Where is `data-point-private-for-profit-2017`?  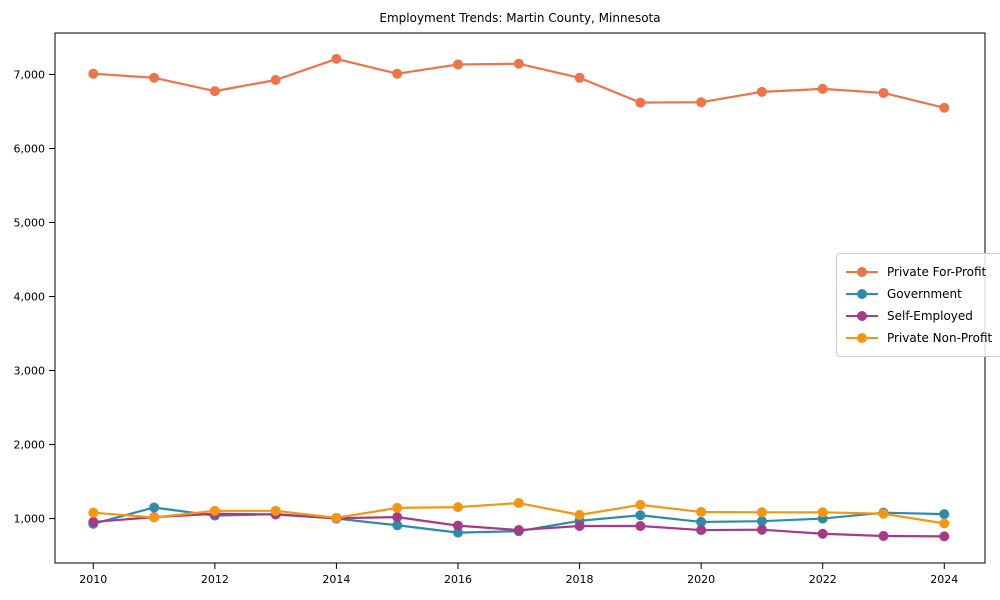 data-point-private-for-profit-2017 is located at coordinates (518, 63).